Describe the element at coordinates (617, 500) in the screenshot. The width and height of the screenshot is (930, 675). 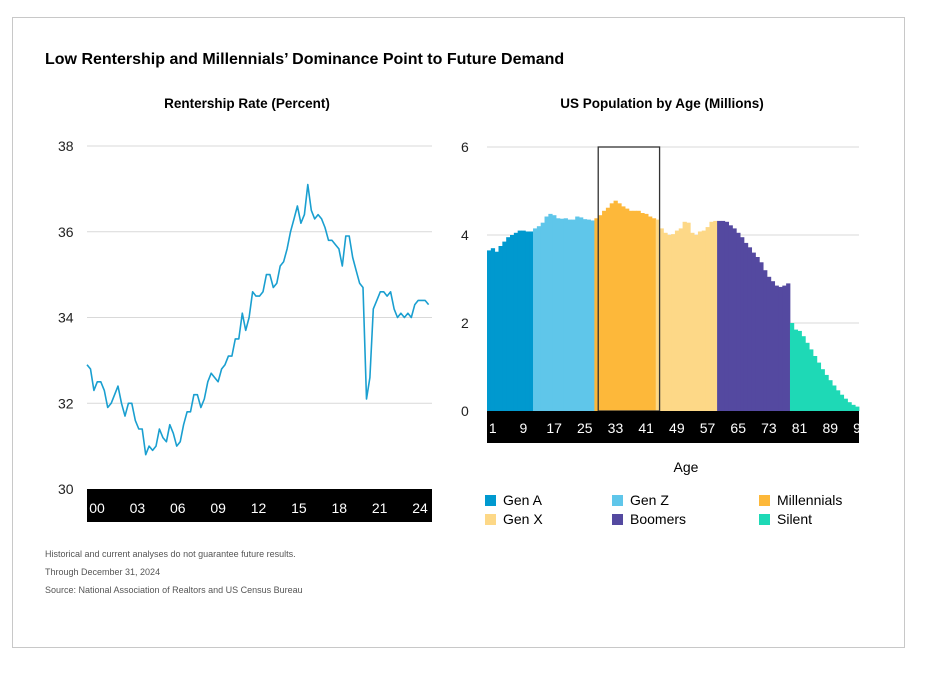
I see `legend-swatch-gen-z` at that location.